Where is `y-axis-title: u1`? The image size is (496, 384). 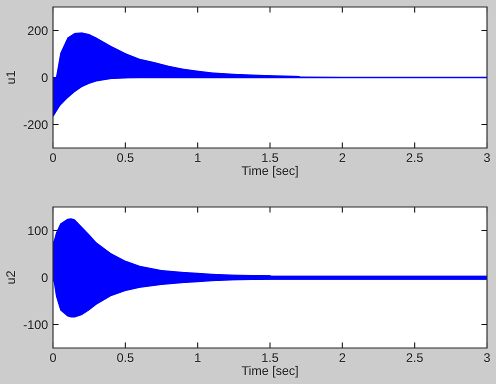
y-axis-title: u1 is located at coordinates (11, 77).